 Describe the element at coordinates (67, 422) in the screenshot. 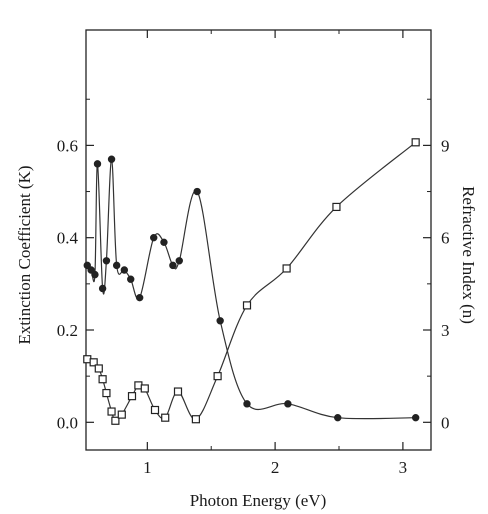

I see `y-left-tick-label: 0.0` at that location.